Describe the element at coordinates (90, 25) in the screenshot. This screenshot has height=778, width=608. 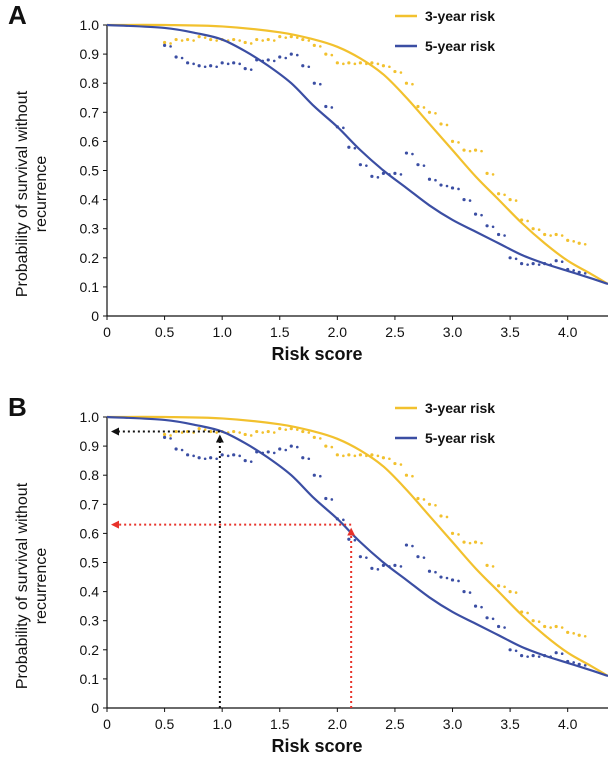
I see `y-tick-label: 1.0` at that location.